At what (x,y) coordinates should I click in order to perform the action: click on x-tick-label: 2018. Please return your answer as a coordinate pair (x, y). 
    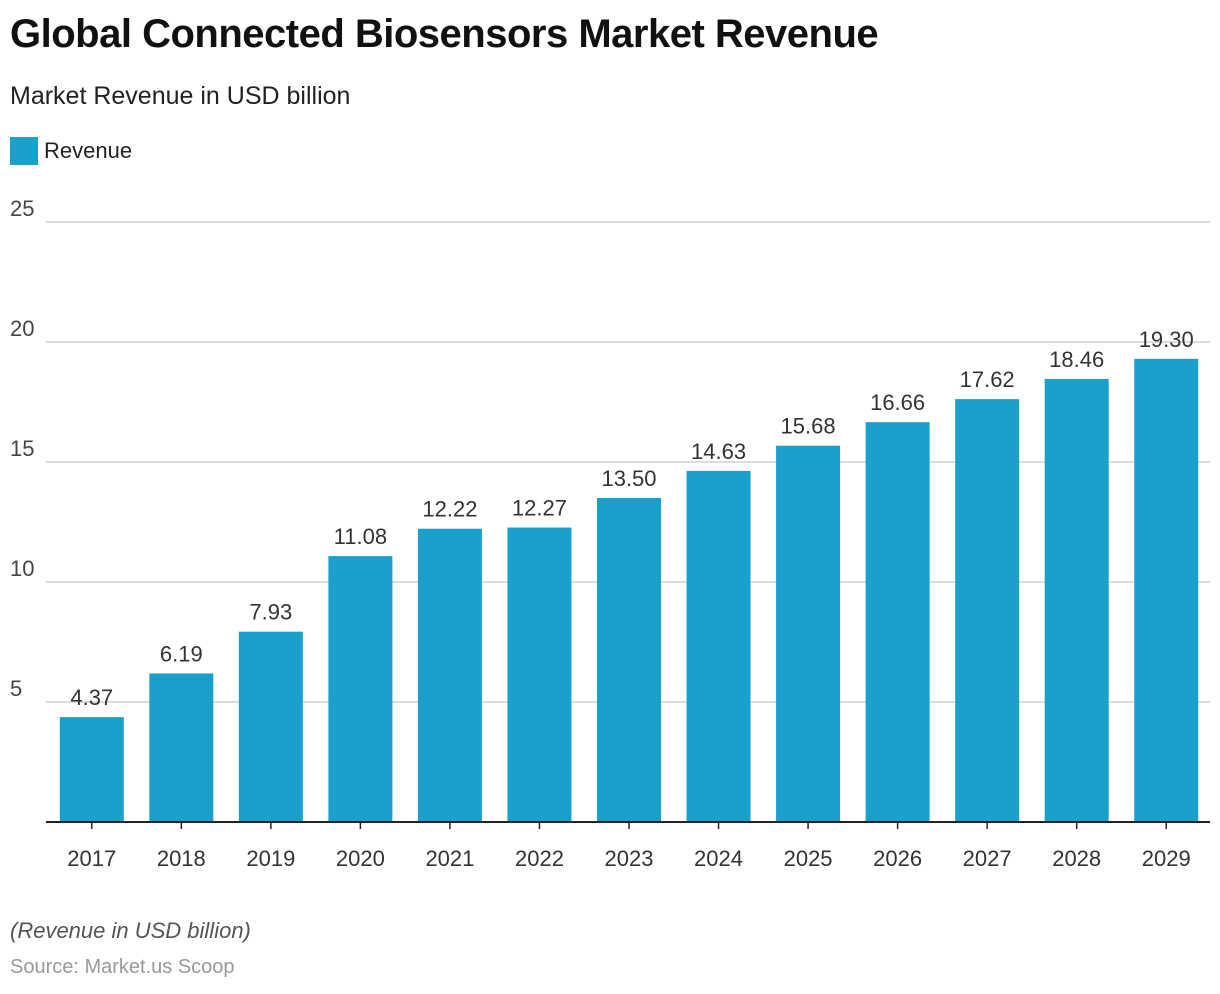
    Looking at the image, I should click on (181, 858).